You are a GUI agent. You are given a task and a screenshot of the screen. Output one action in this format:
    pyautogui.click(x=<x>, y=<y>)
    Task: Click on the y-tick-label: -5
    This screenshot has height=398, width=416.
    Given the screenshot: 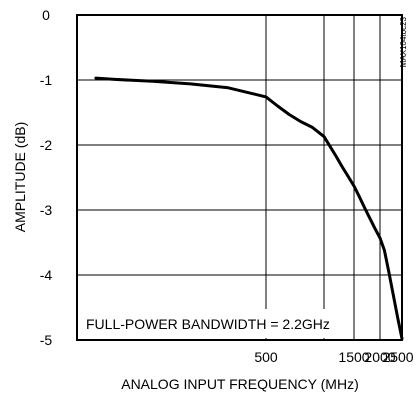 What is the action you would take?
    pyautogui.click(x=46, y=340)
    